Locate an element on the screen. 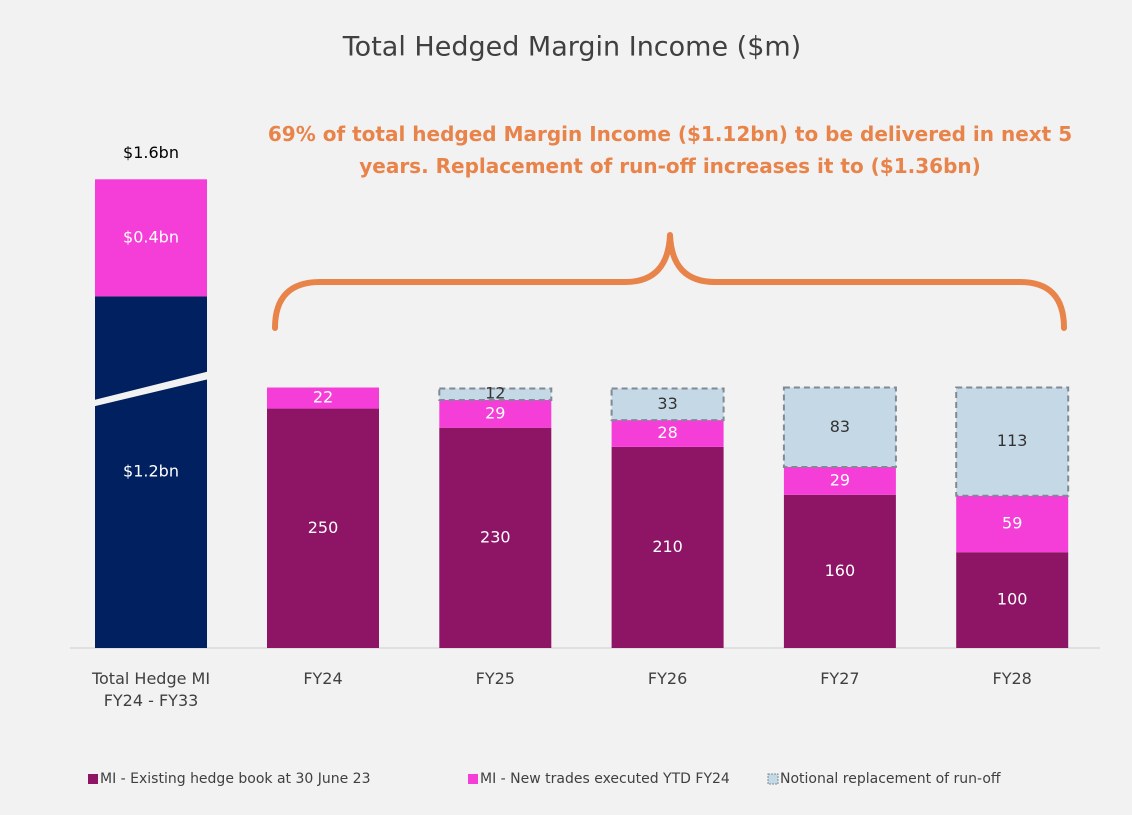 This screenshot has width=1132, height=815. x-tick-label: FY24 is located at coordinates (323, 678).